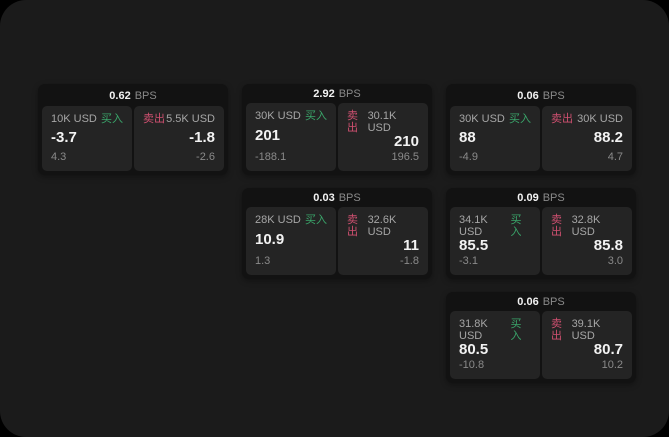  What do you see at coordinates (202, 137) in the screenshot?
I see `sell-price: -1.8` at bounding box center [202, 137].